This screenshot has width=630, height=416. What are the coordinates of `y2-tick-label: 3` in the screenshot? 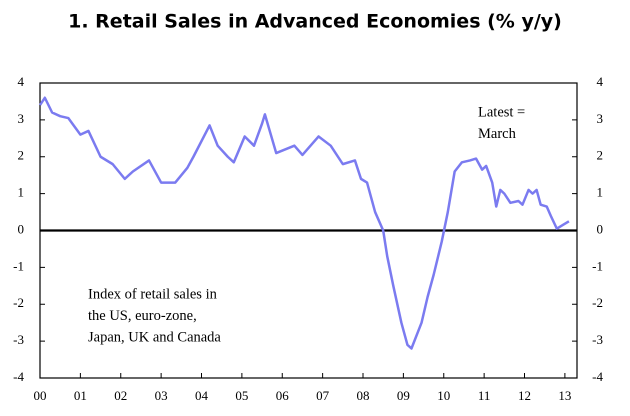 It's located at (600, 118).